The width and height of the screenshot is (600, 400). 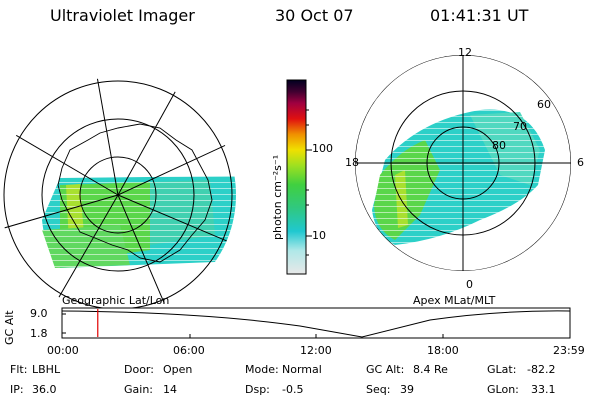 I want to click on info-flt-val: LBHL, so click(x=46, y=369).